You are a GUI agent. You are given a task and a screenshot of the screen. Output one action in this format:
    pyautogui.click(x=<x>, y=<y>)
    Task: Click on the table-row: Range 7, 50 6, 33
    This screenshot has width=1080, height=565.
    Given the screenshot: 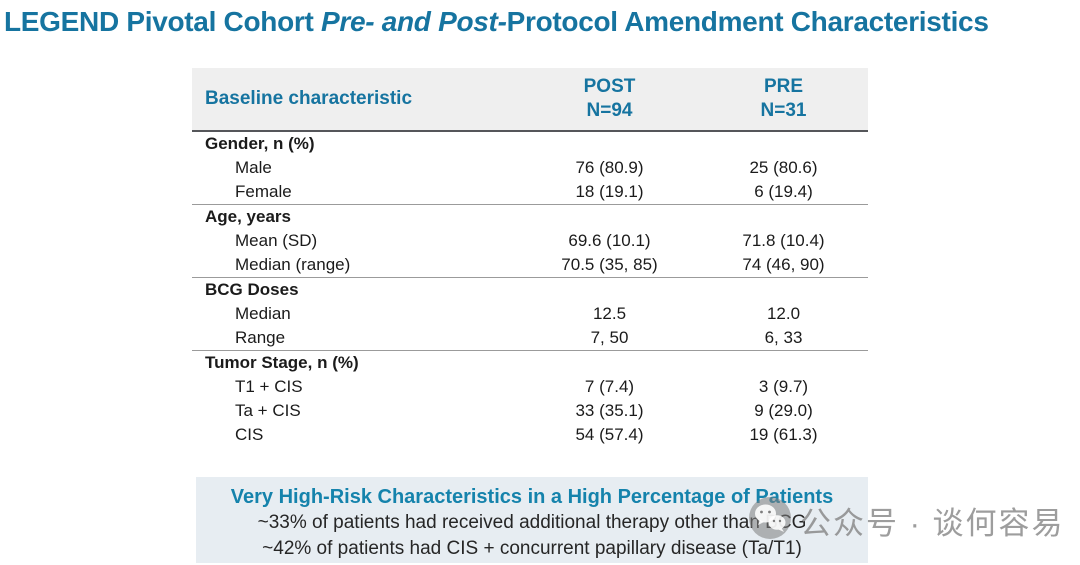 What is the action you would take?
    pyautogui.click(x=530, y=338)
    